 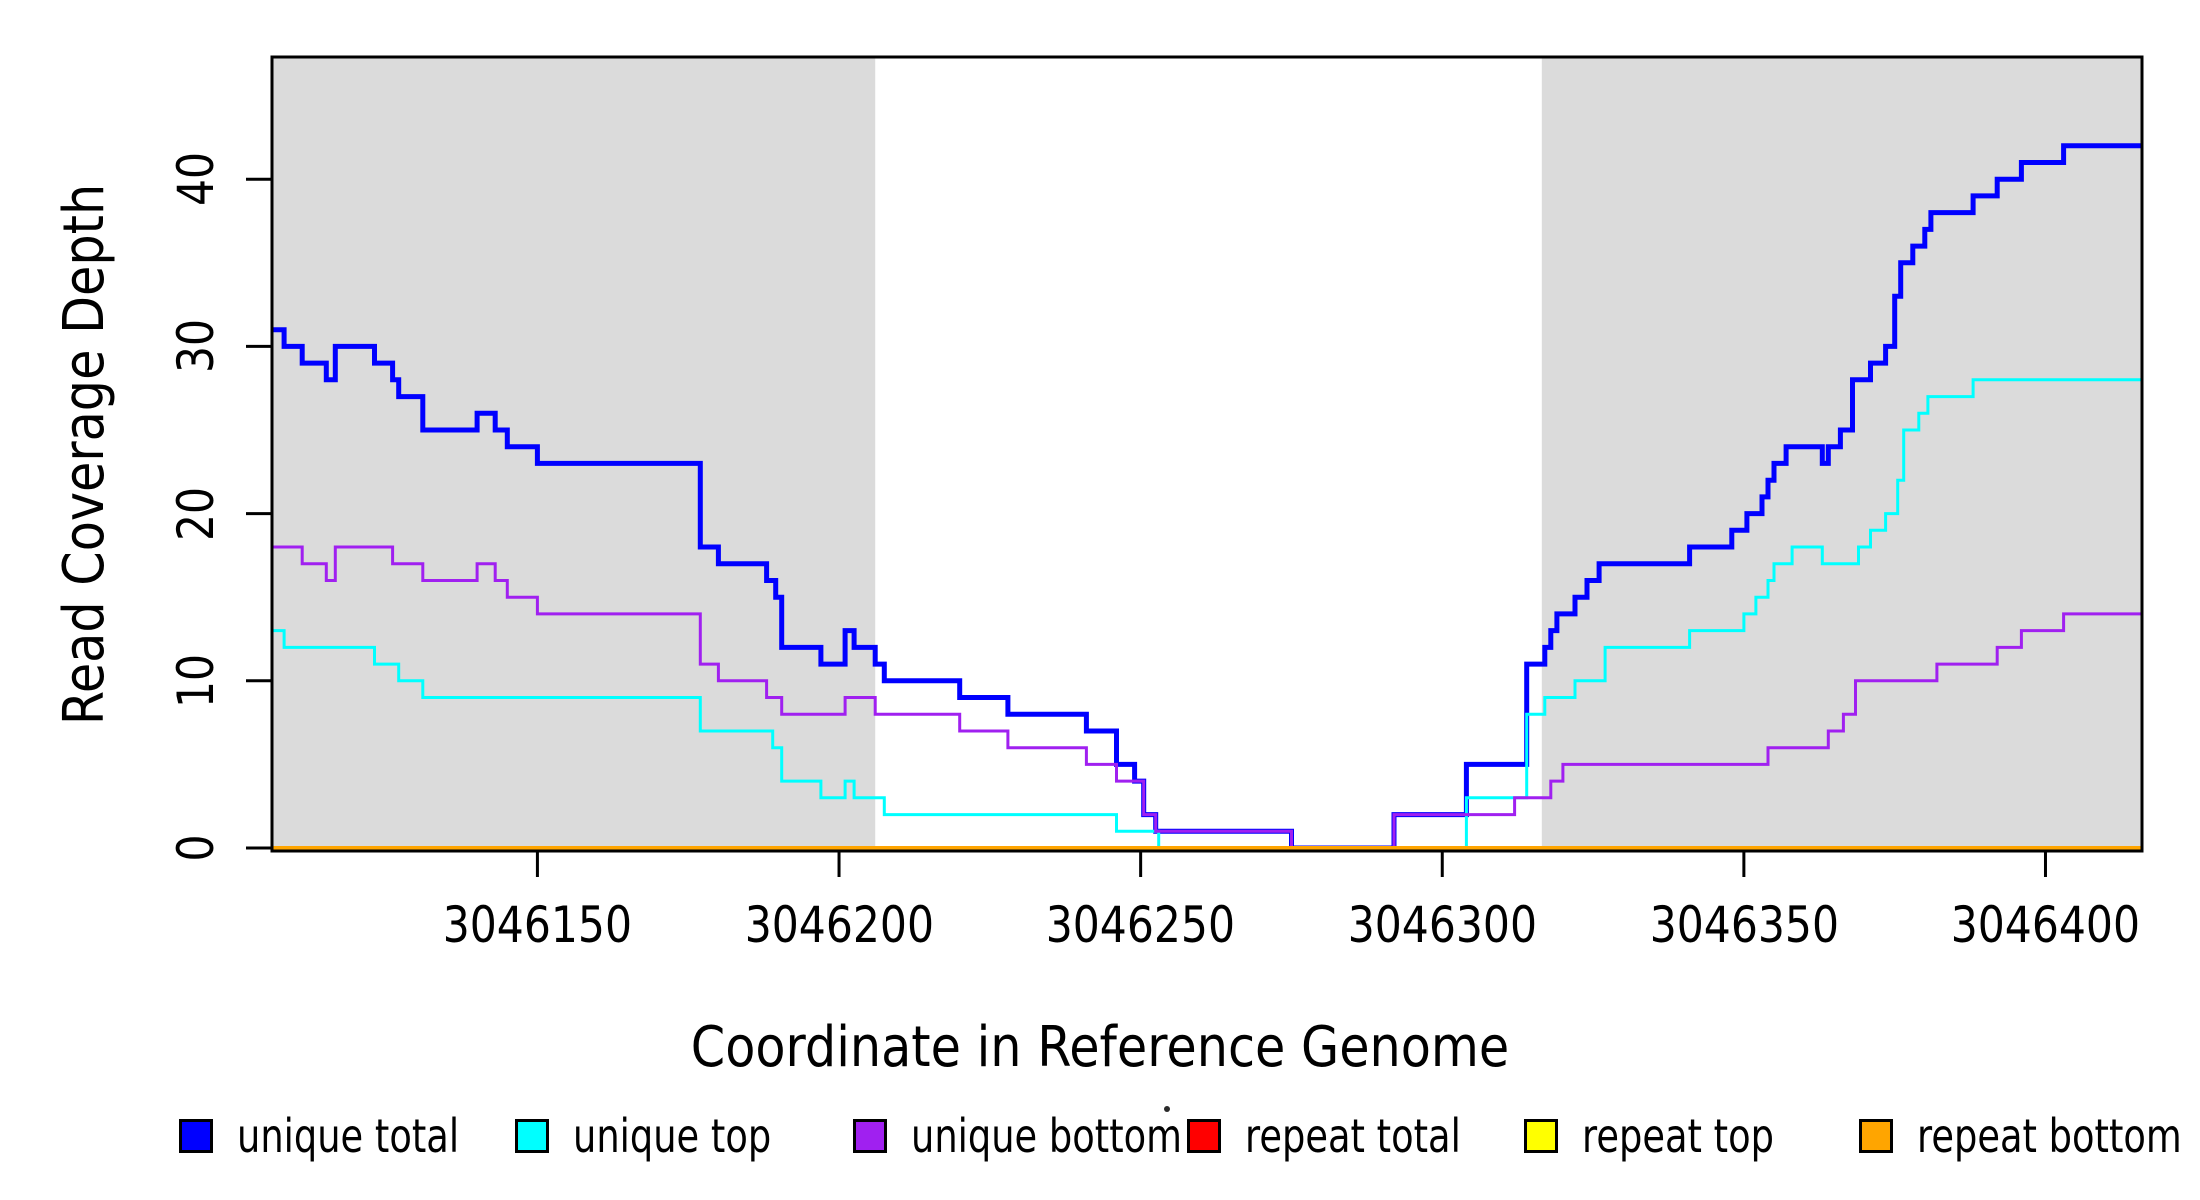 What do you see at coordinates (839, 925) in the screenshot?
I see `x-tick-label: 3046200` at bounding box center [839, 925].